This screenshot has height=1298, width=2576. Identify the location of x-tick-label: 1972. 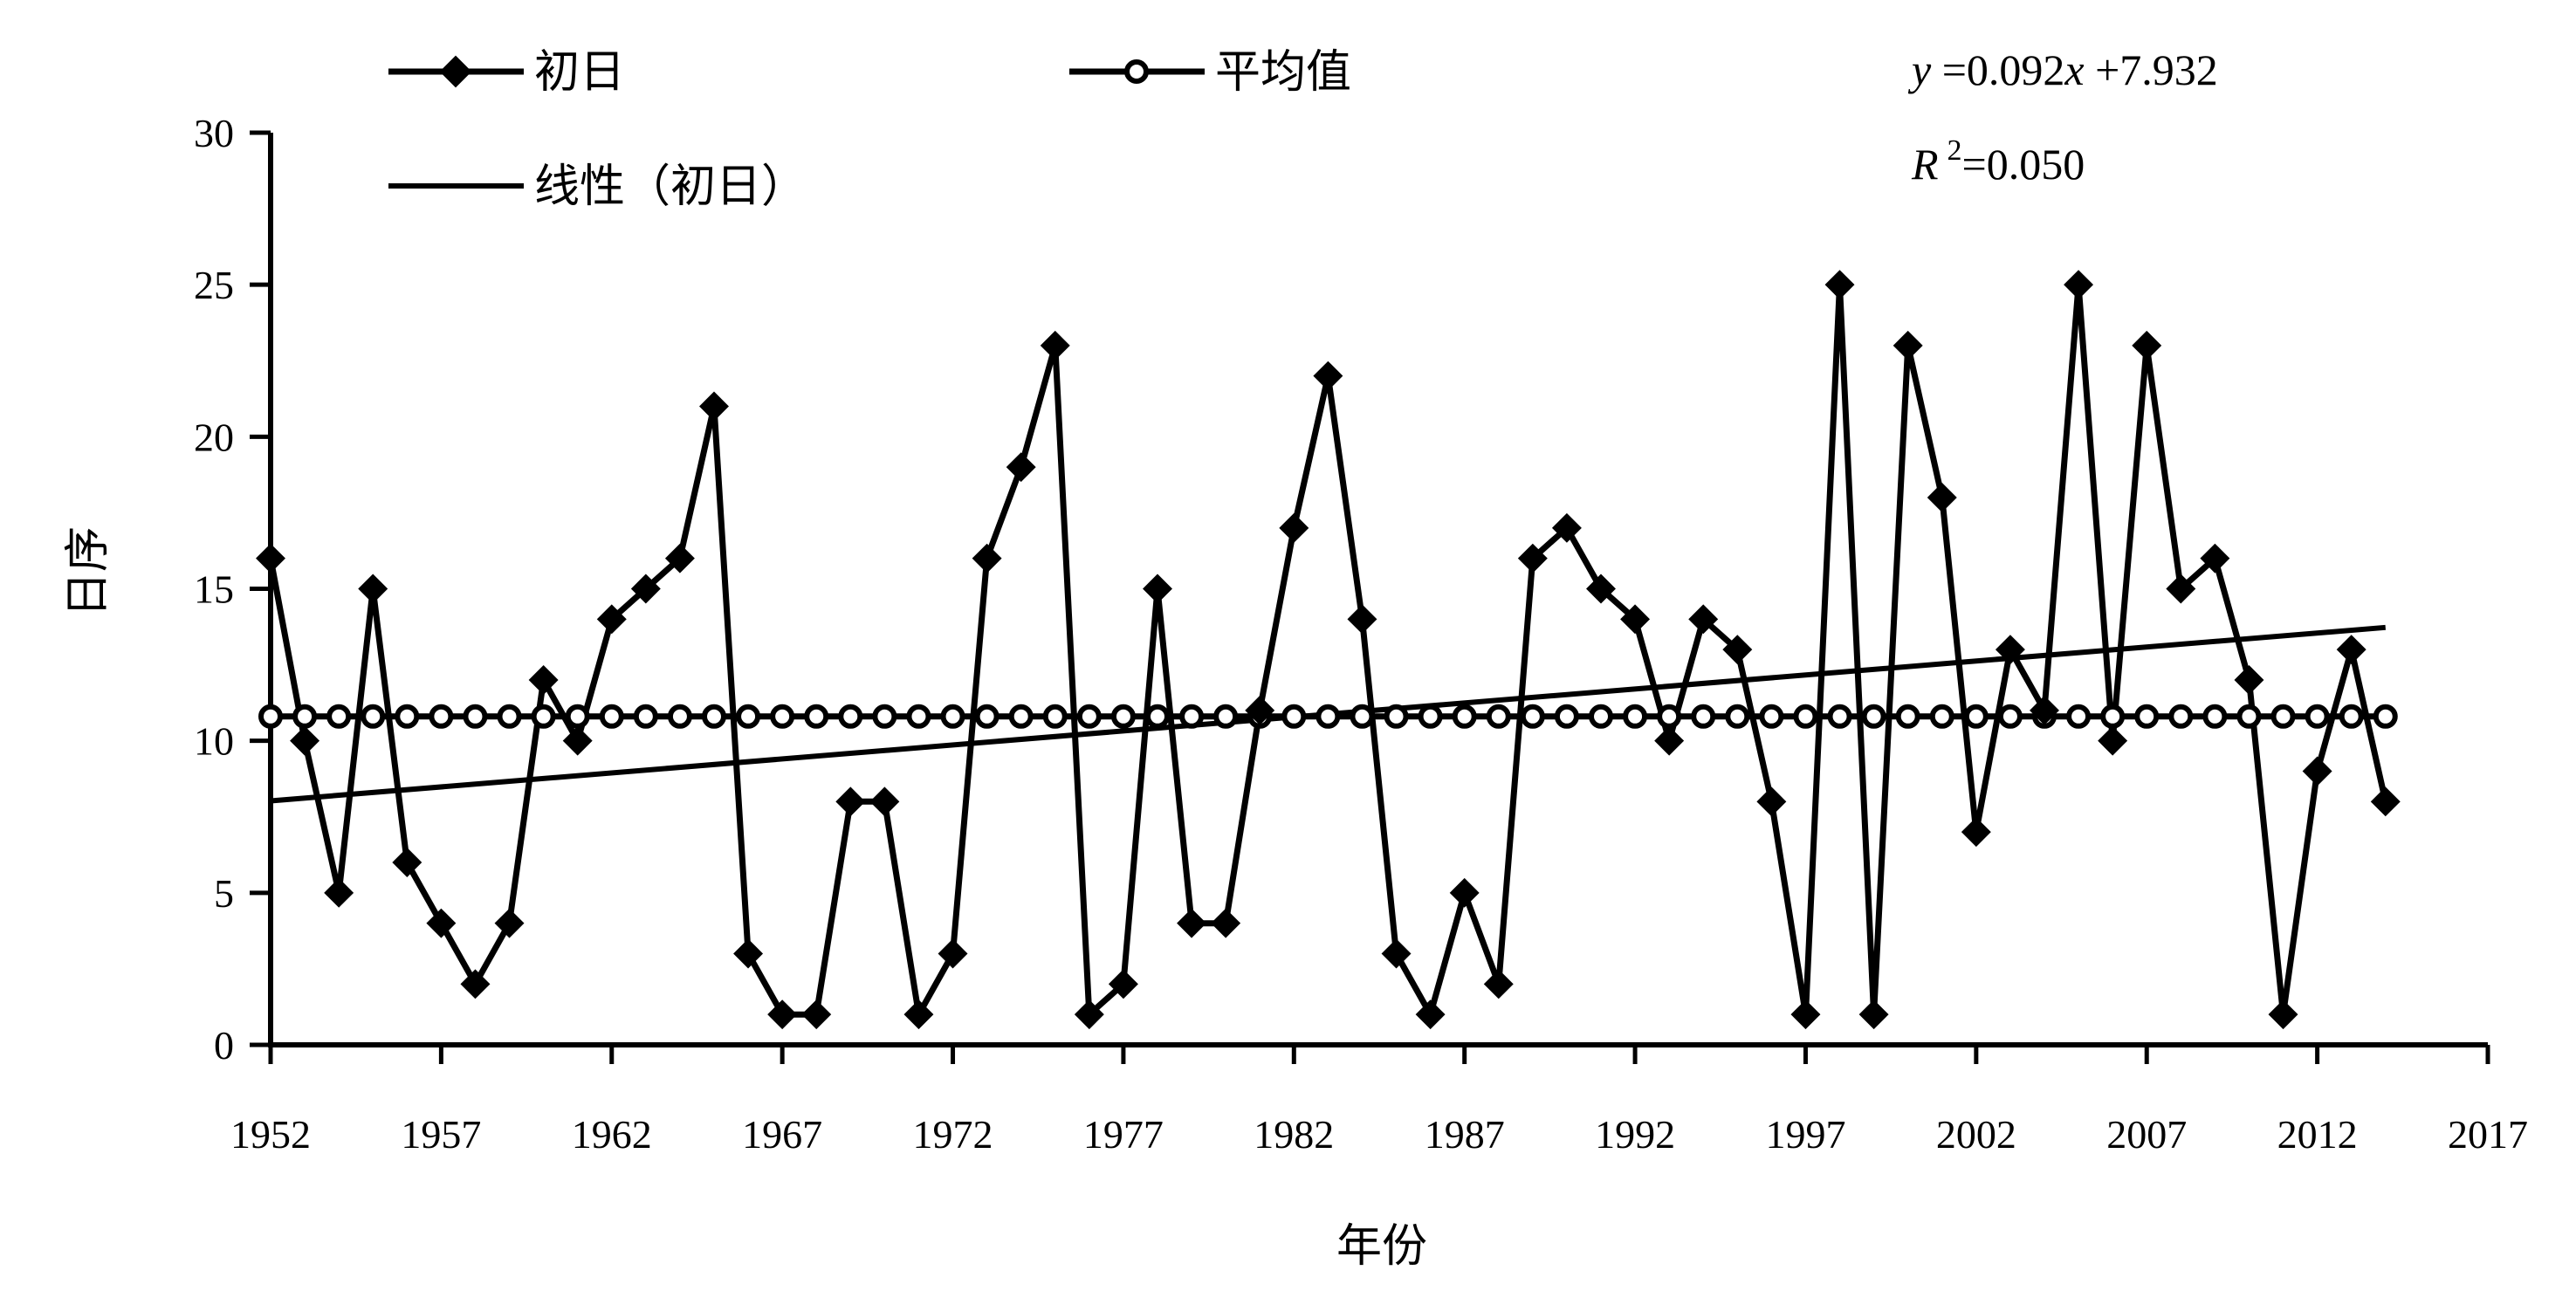
(953, 1134).